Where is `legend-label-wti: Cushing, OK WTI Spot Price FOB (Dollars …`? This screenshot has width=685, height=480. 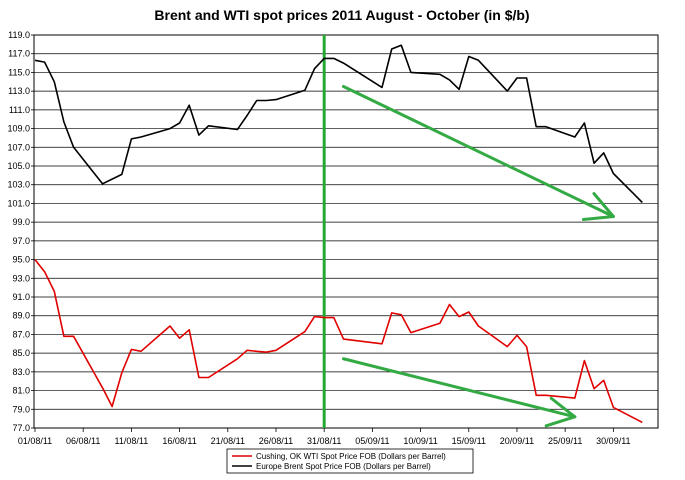 legend-label-wti: Cushing, OK WTI Spot Price FOB (Dollars … is located at coordinates (351, 456).